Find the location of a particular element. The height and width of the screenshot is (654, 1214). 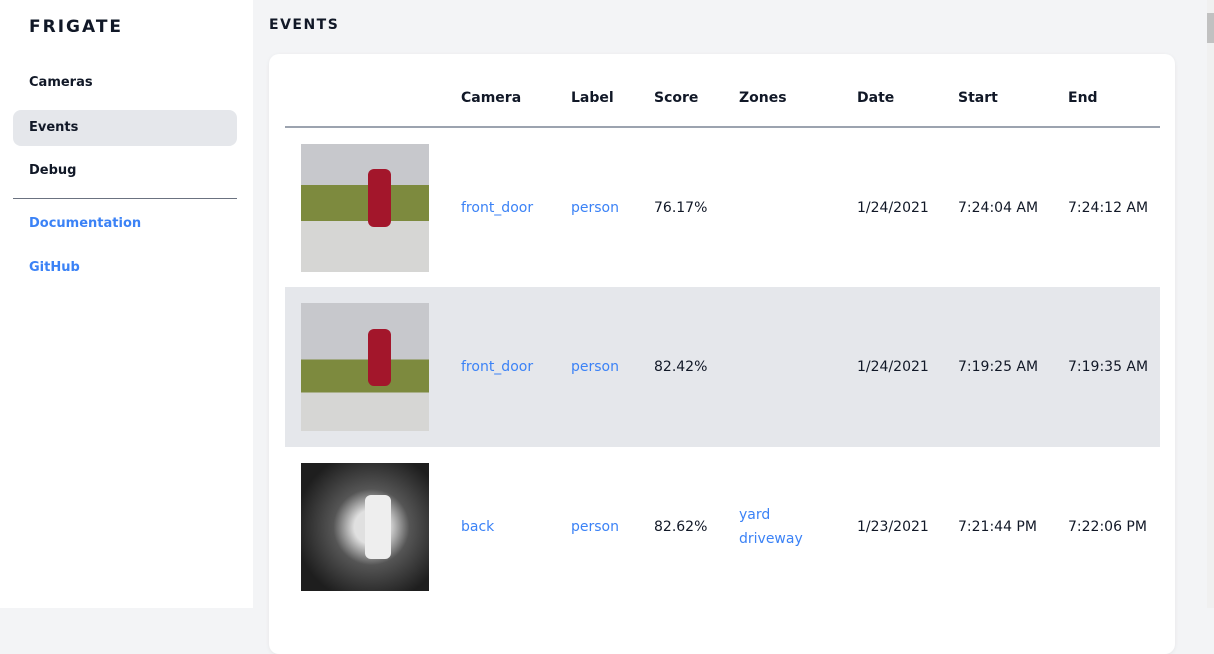

col-start: Start is located at coordinates (1013, 99).